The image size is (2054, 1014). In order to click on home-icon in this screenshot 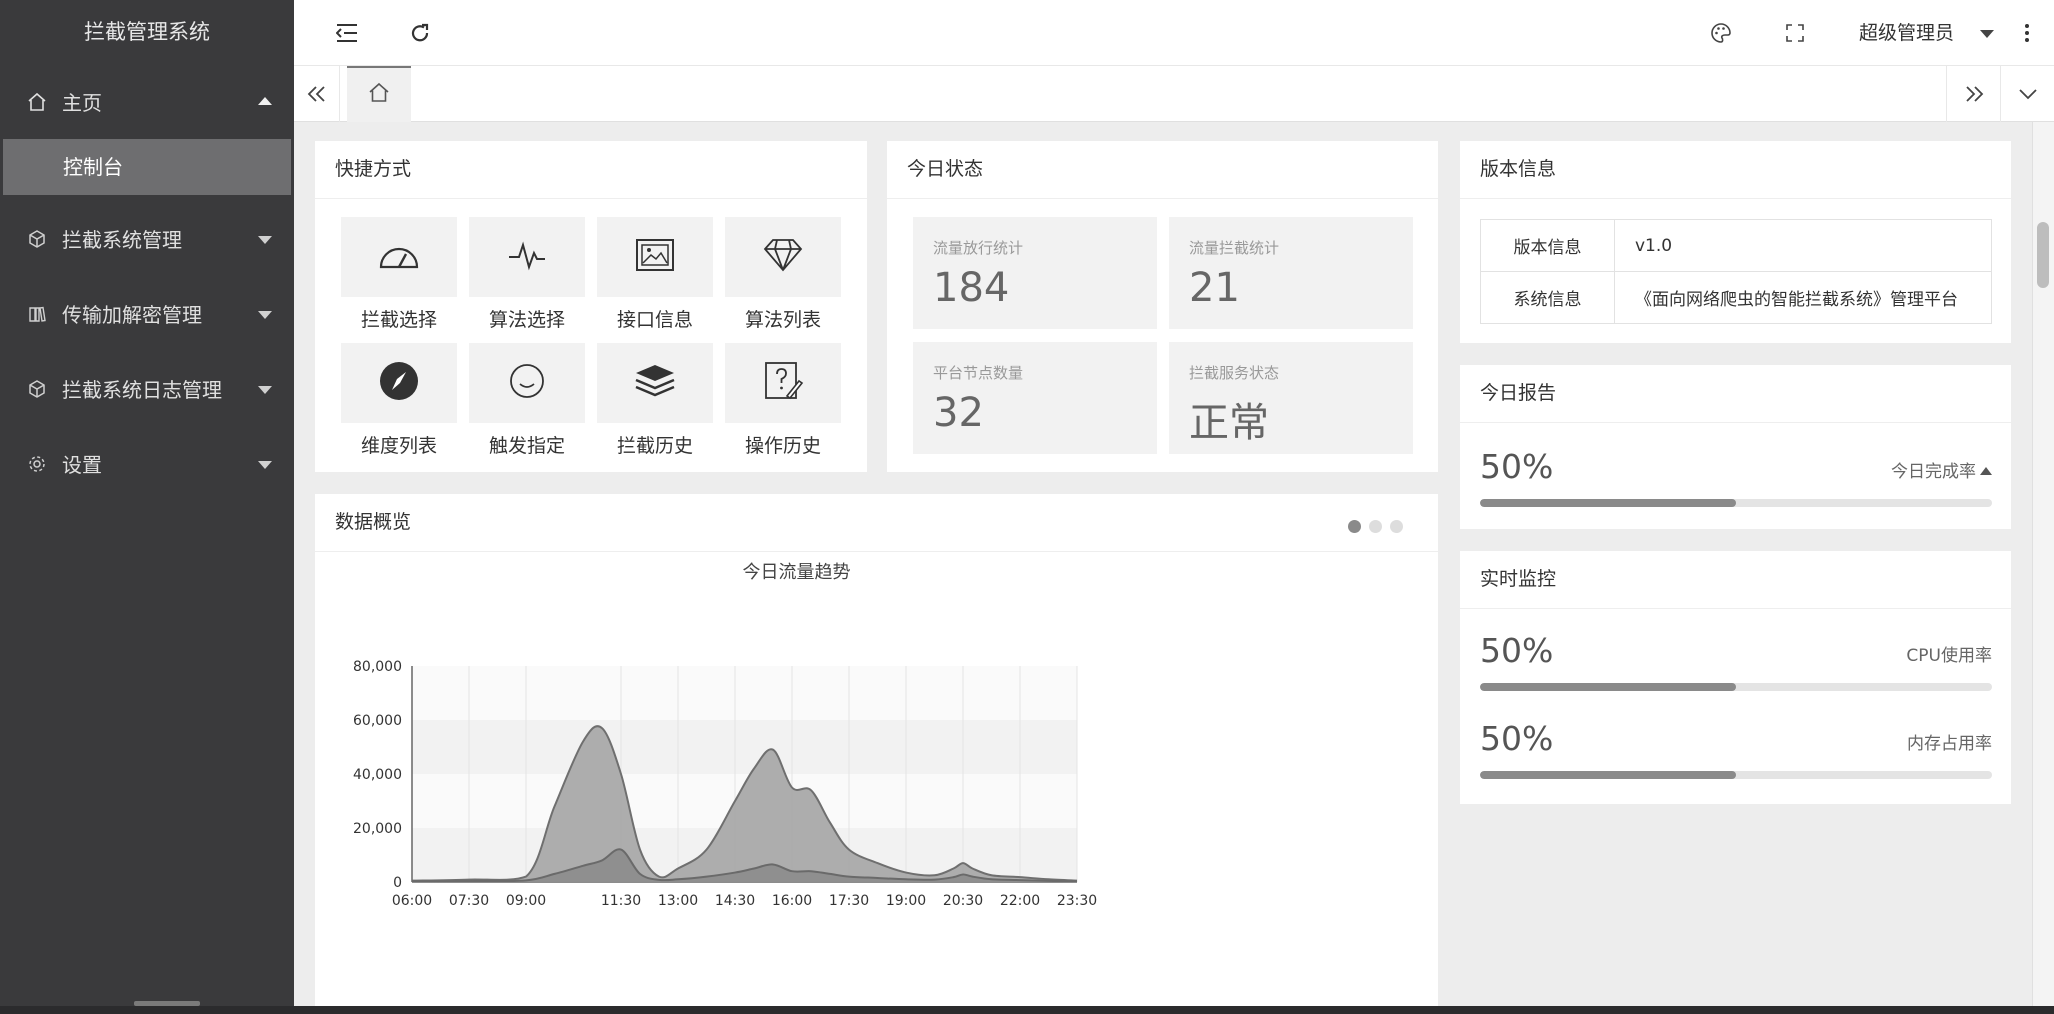, I will do `click(379, 95)`.